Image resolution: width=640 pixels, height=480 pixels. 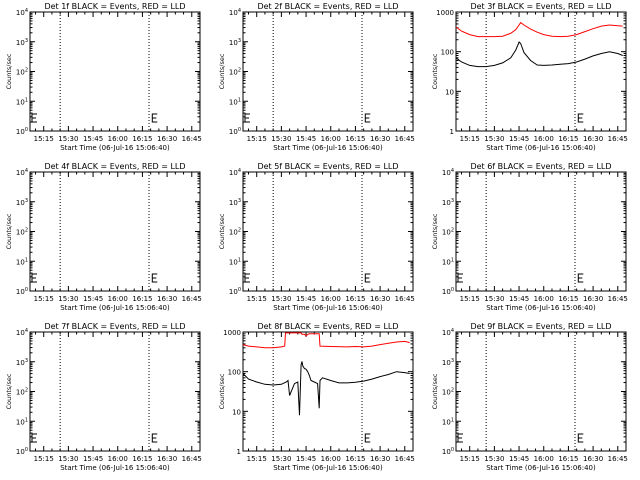 I want to click on chart-title: Det 6f BLACK = Events, RED = LLD, so click(x=540, y=166).